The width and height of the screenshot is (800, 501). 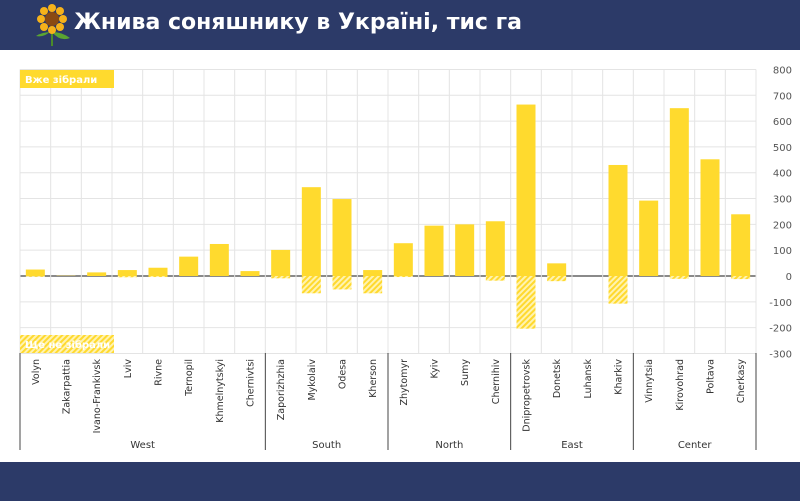 What do you see at coordinates (782, 70) in the screenshot?
I see `y-tick-label: 800` at bounding box center [782, 70].